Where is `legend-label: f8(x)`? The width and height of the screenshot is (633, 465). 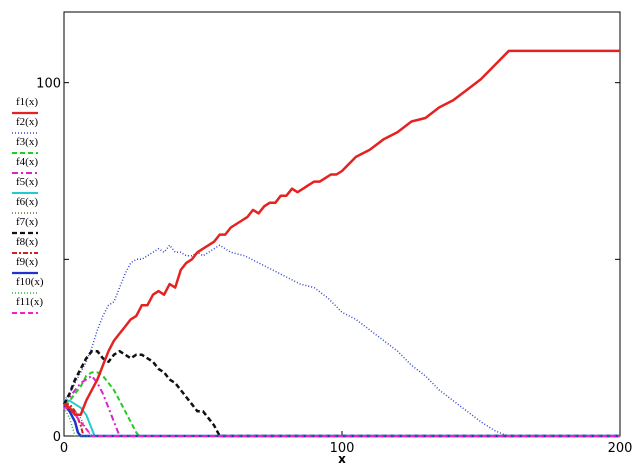 legend-label: f8(x) is located at coordinates (27, 242).